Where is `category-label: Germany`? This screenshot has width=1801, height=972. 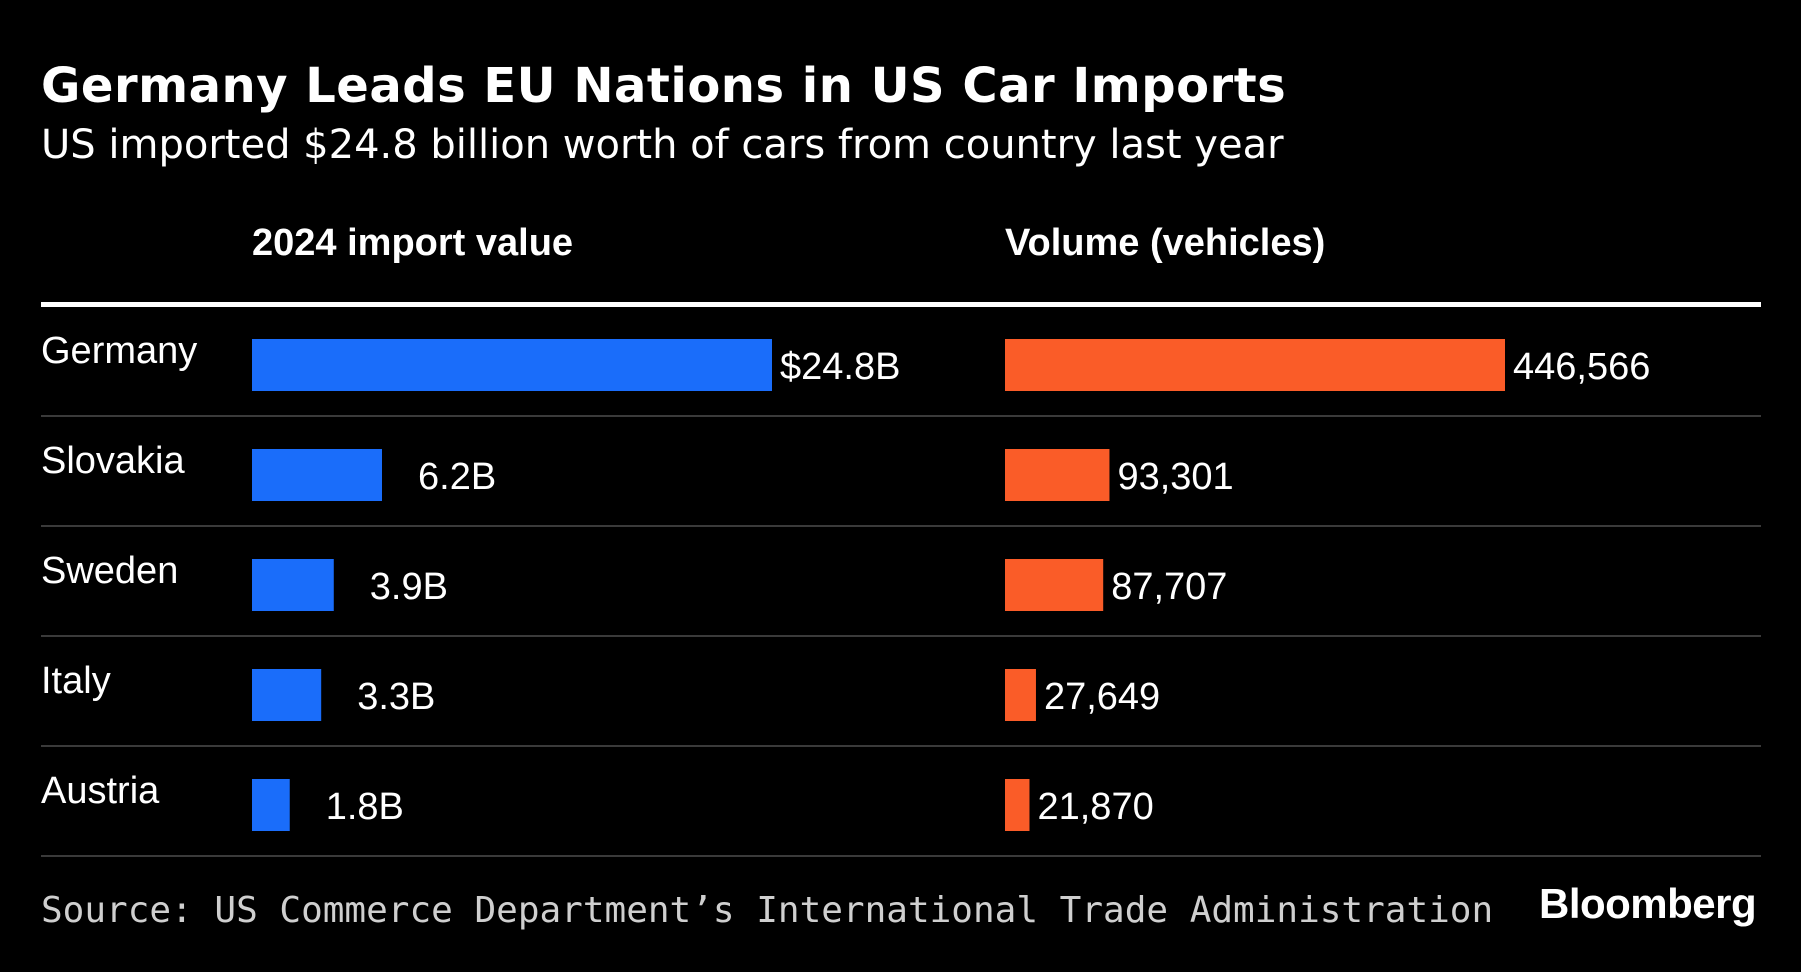 category-label: Germany is located at coordinates (119, 351).